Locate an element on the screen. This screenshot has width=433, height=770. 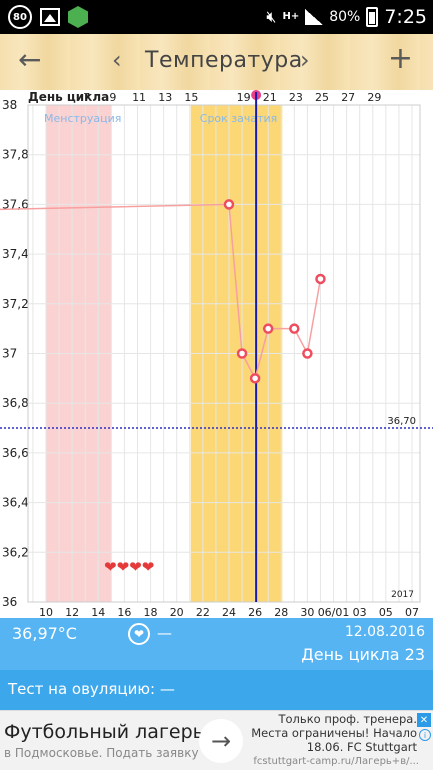
top-tick-label: 7 is located at coordinates (86, 97).